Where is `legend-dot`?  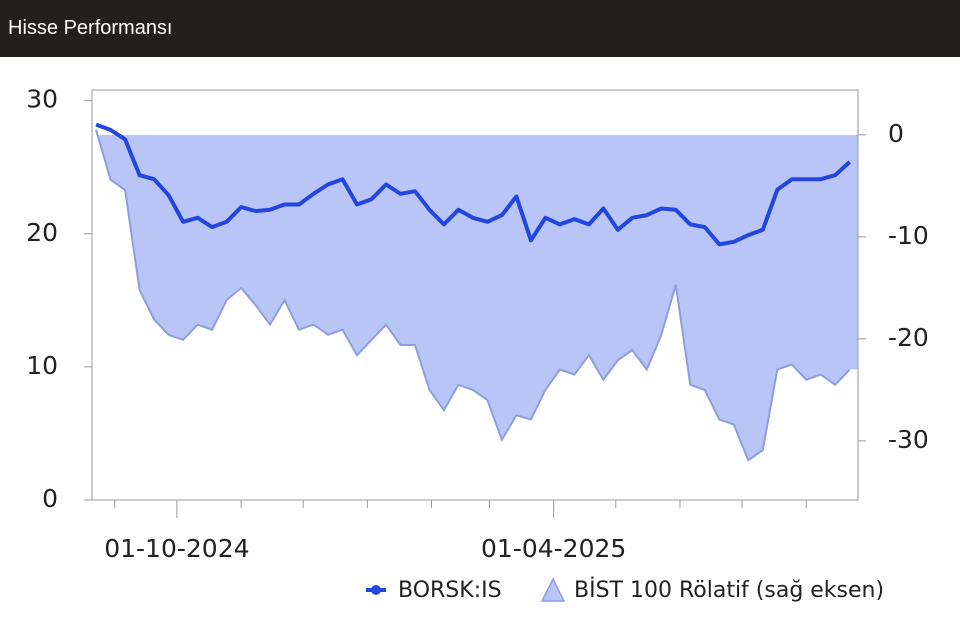
legend-dot is located at coordinates (376, 590).